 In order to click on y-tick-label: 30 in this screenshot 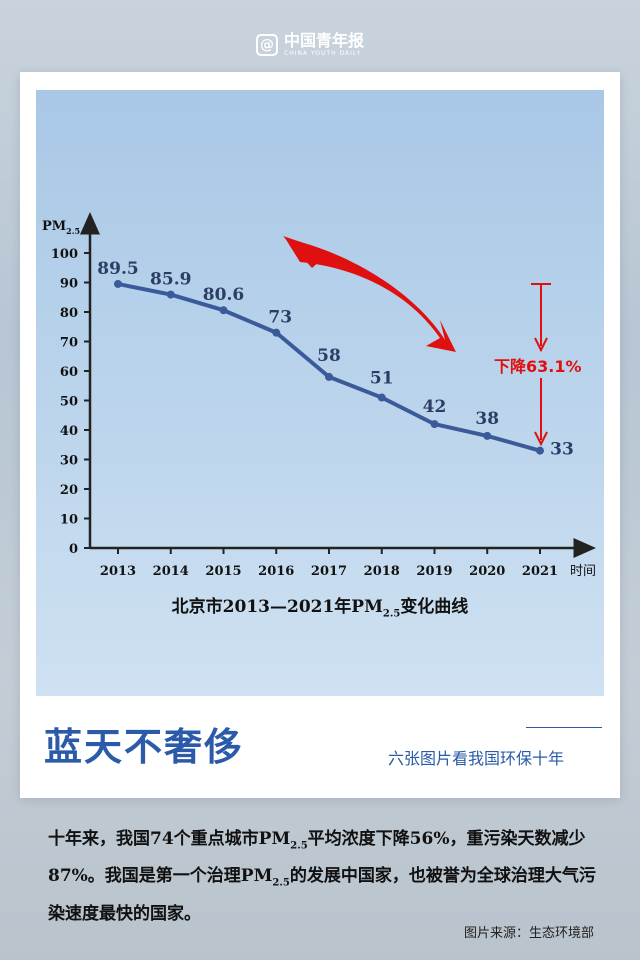, I will do `click(69, 461)`.